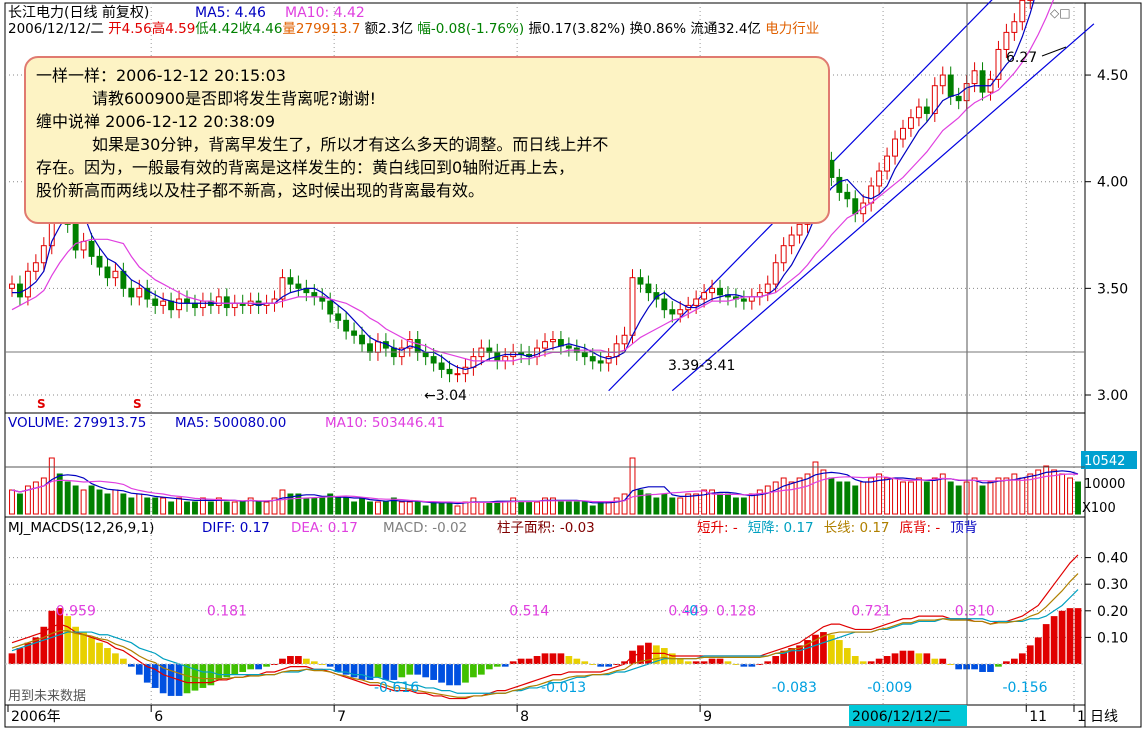 The width and height of the screenshot is (1145, 736). Describe the element at coordinates (234, 98) in the screenshot. I see `note-line-2: 请教600900是否即将发生背离呢?谢谢!` at that location.